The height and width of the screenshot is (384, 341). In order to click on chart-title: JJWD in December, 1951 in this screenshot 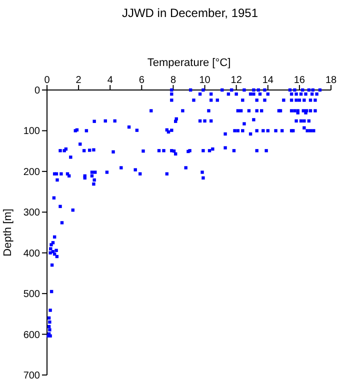, I will do `click(190, 13)`.